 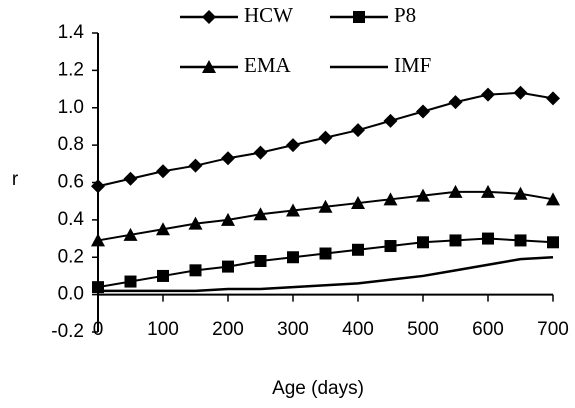 What do you see at coordinates (358, 329) in the screenshot?
I see `x-tick-label: 400` at bounding box center [358, 329].